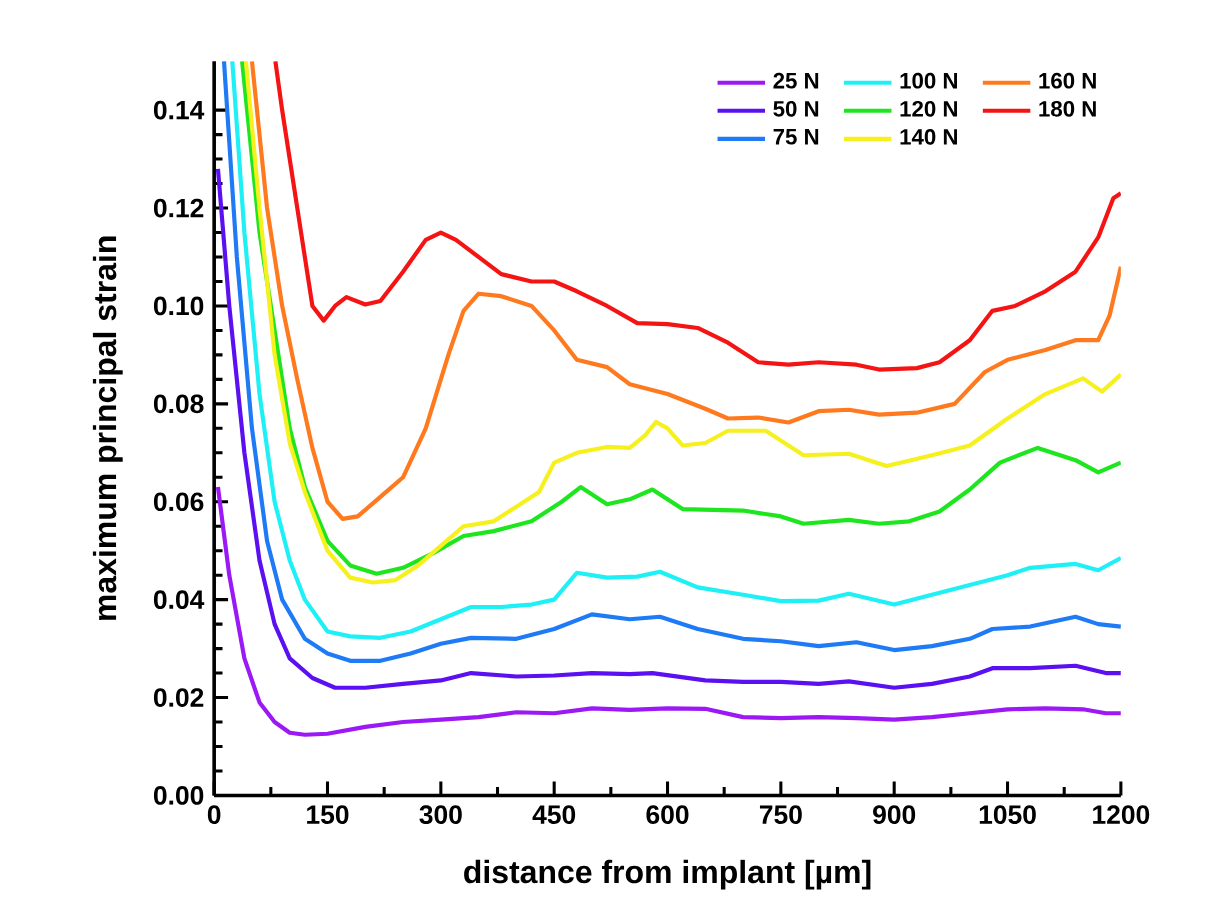 The image size is (1221, 909). What do you see at coordinates (667, 814) in the screenshot?
I see `x-tick-label: 600` at bounding box center [667, 814].